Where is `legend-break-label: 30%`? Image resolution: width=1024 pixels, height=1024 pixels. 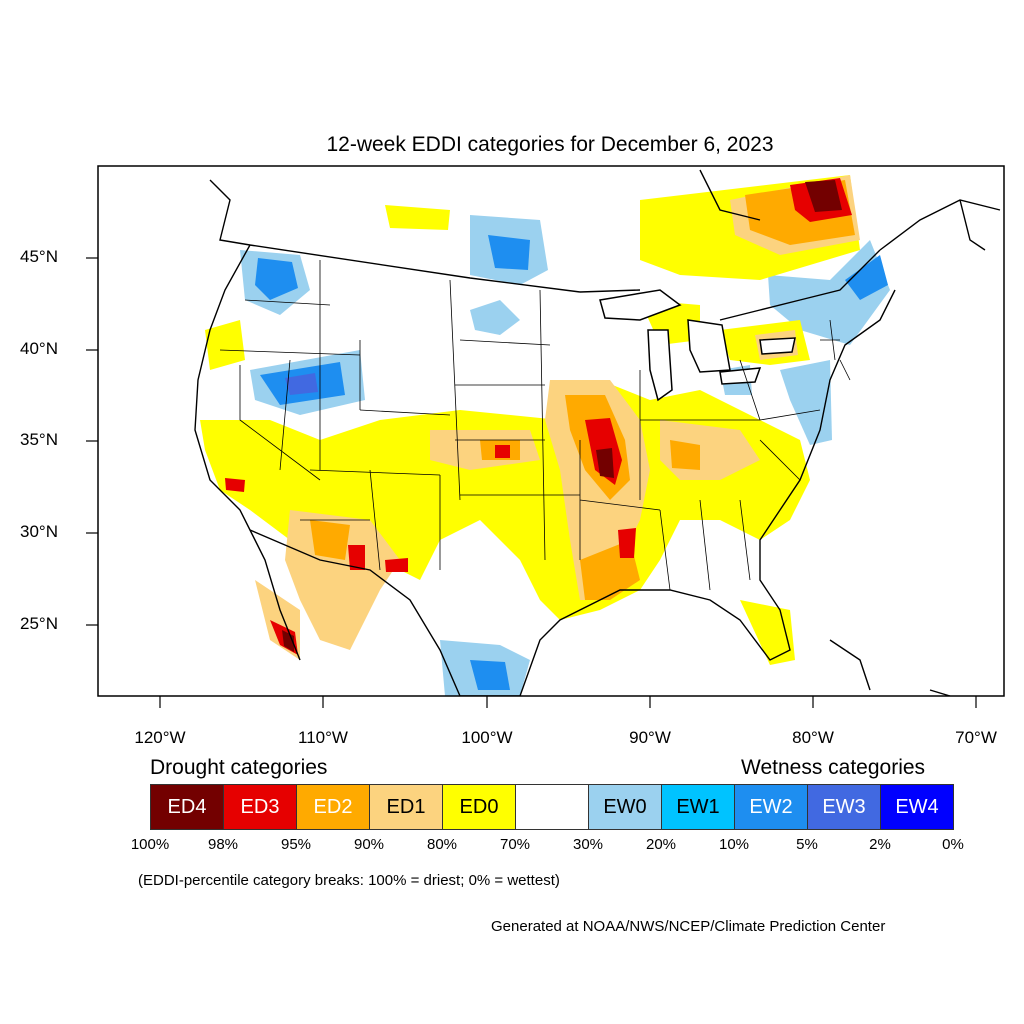 legend-break-label: 30% is located at coordinates (588, 844).